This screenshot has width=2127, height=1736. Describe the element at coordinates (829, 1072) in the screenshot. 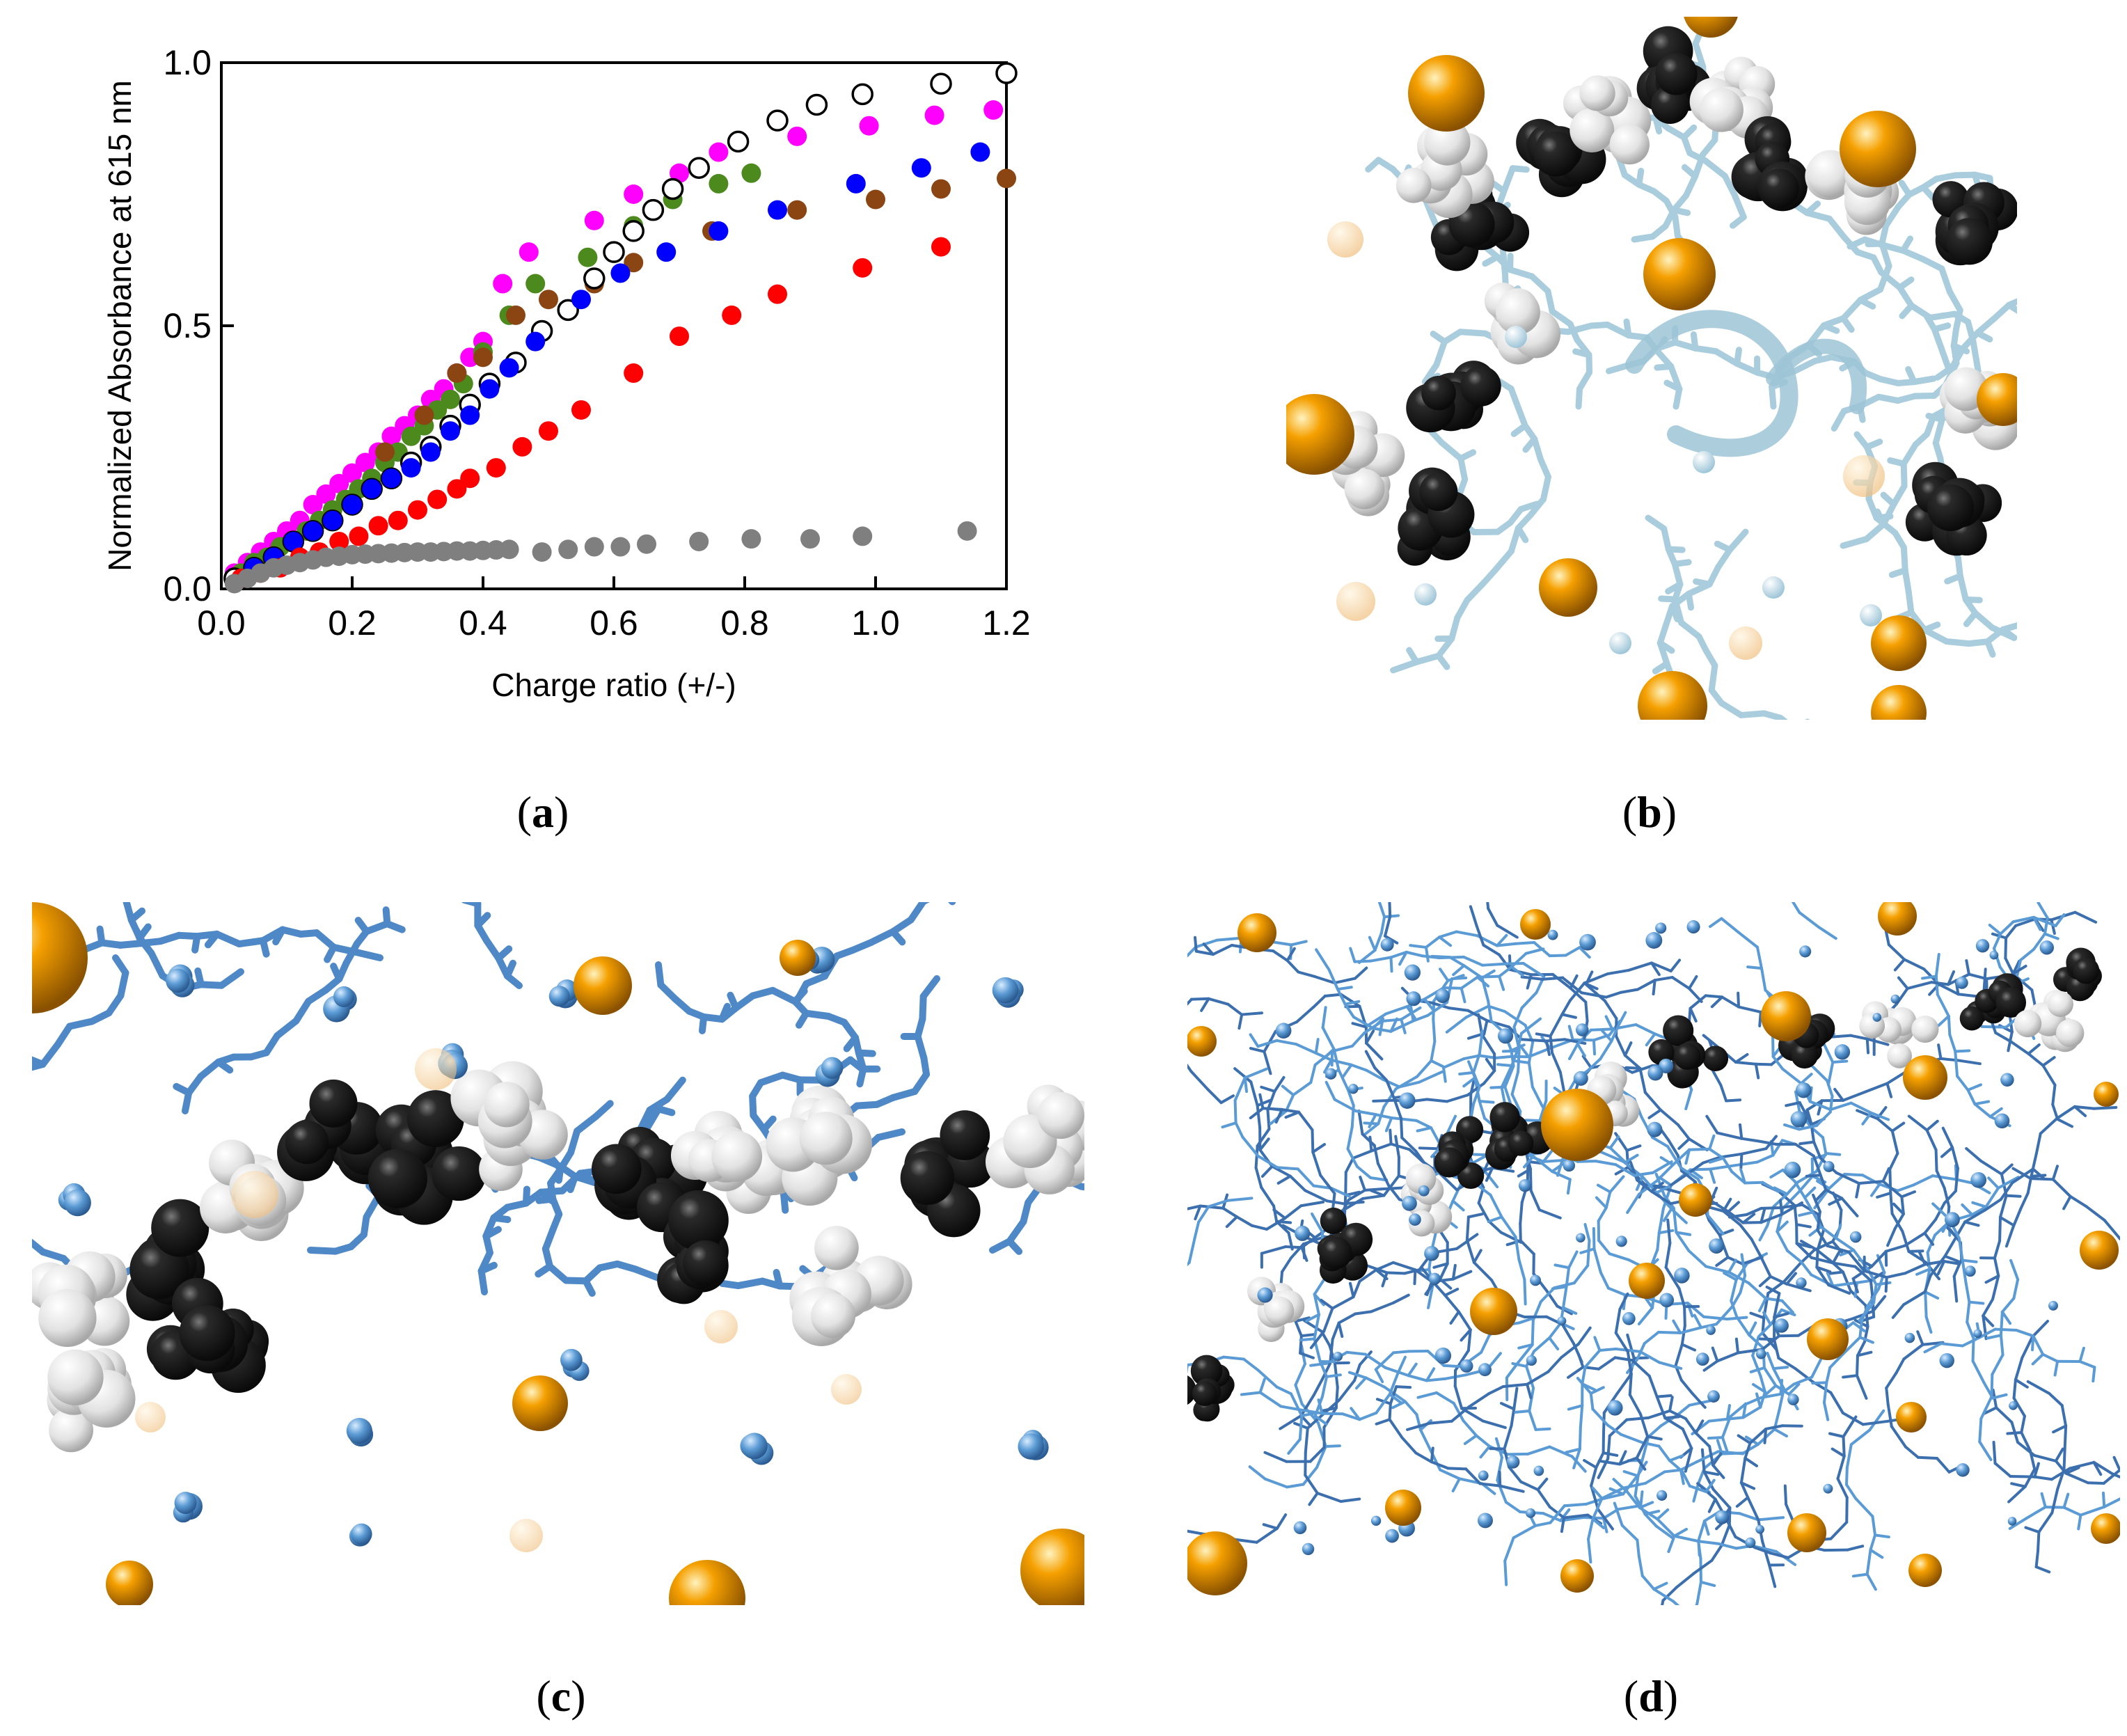

I see `ligand-headgroup` at that location.